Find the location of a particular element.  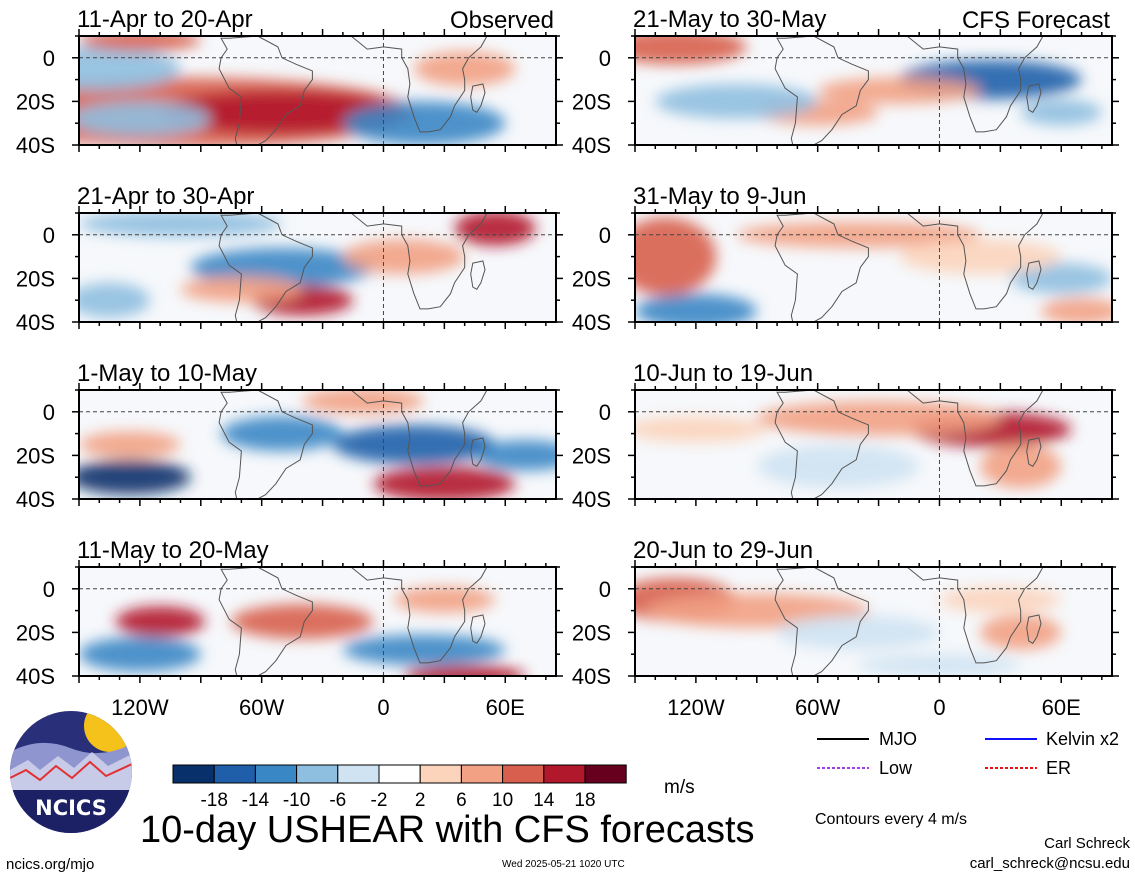

cfs-forecast-header: CFS Forecast is located at coordinates (1036, 20).